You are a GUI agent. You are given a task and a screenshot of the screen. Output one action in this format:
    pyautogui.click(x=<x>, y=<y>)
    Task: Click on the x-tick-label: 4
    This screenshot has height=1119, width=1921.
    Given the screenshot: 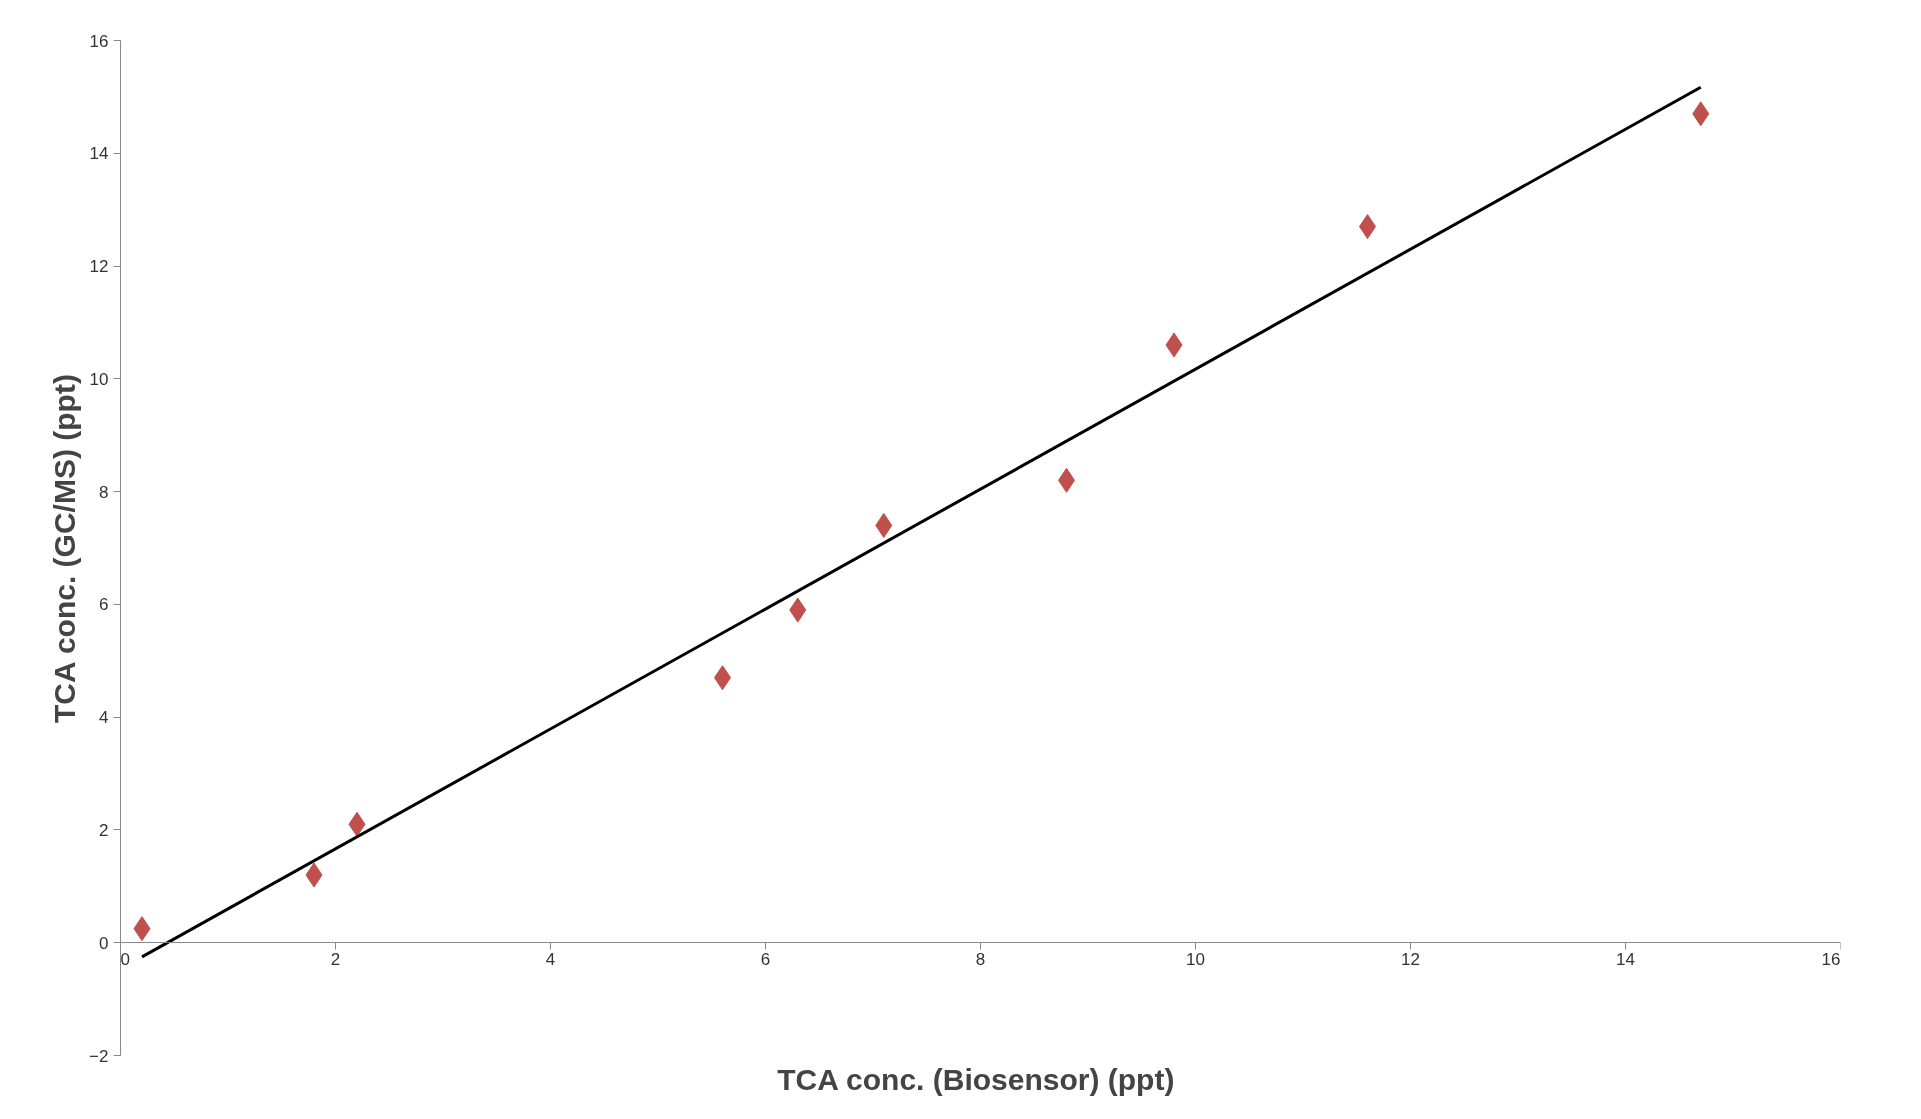 What is the action you would take?
    pyautogui.click(x=550, y=959)
    